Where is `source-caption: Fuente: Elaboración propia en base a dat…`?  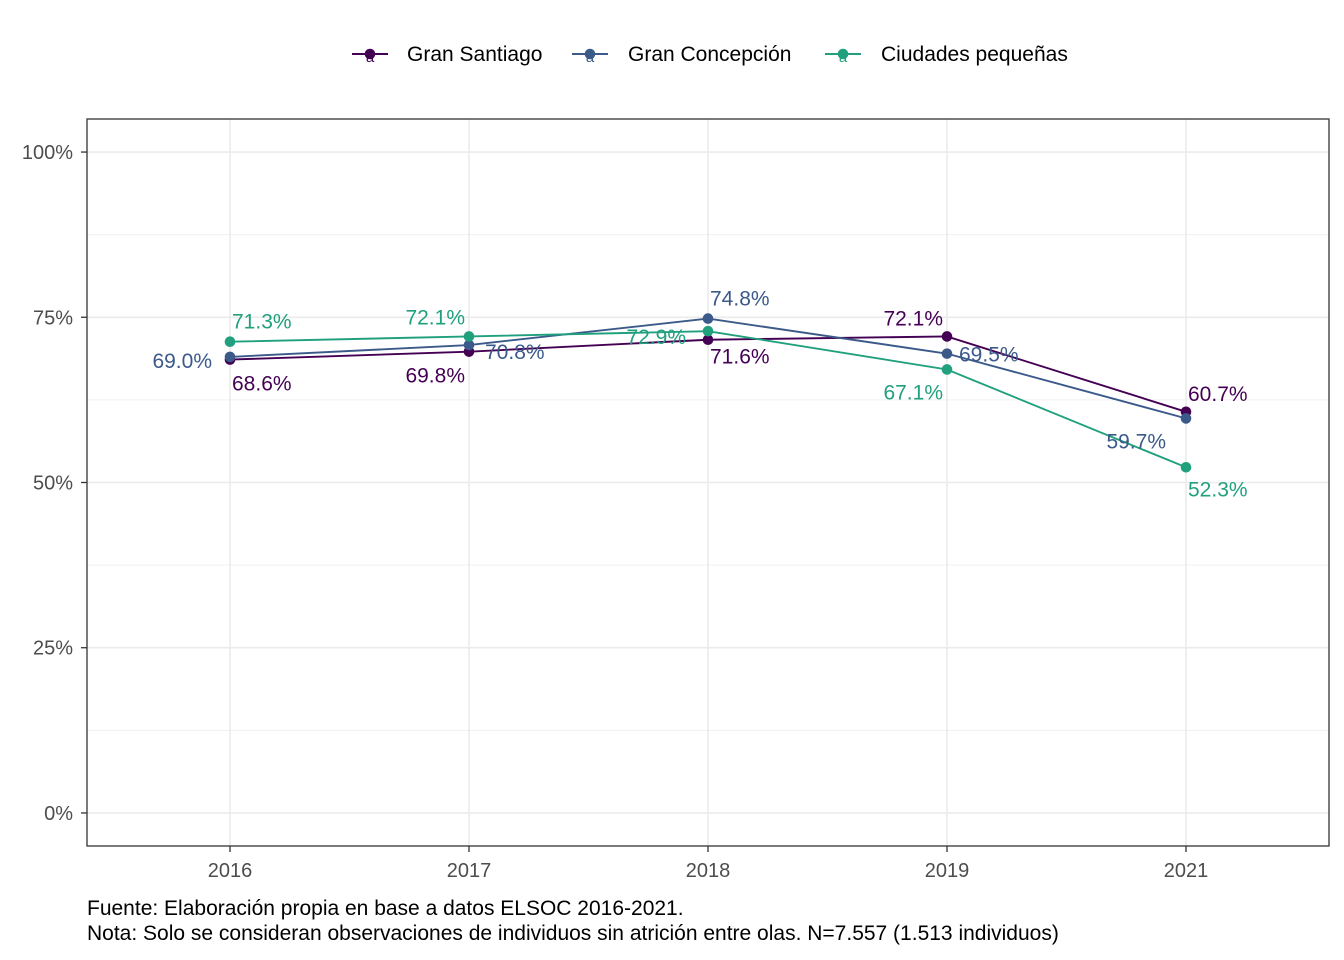
source-caption: Fuente: Elaboración propia en base a dat… is located at coordinates (385, 908).